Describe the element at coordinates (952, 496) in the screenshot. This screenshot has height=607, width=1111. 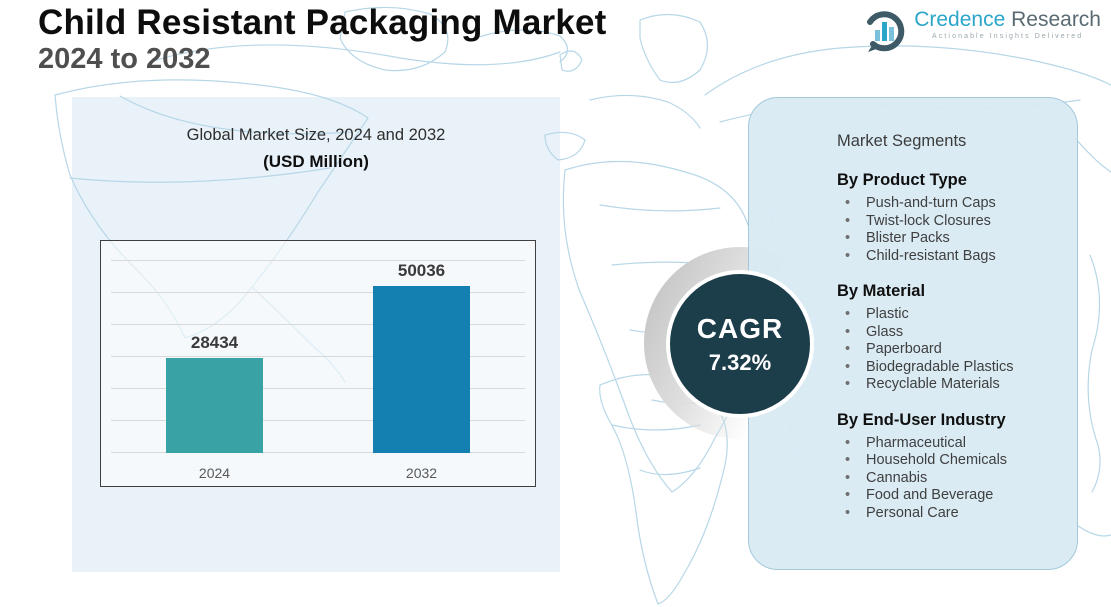
I see `list-item: Food and Beverage` at that location.